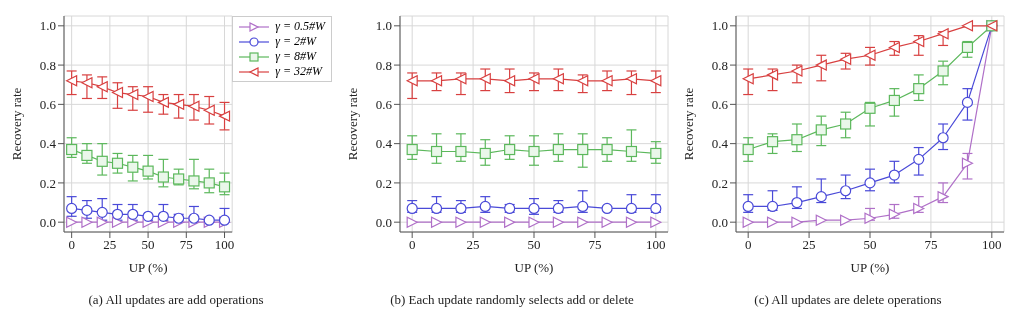  What do you see at coordinates (512, 300) in the screenshot?
I see `text: (b) Each update randomly selects add or delete` at bounding box center [512, 300].